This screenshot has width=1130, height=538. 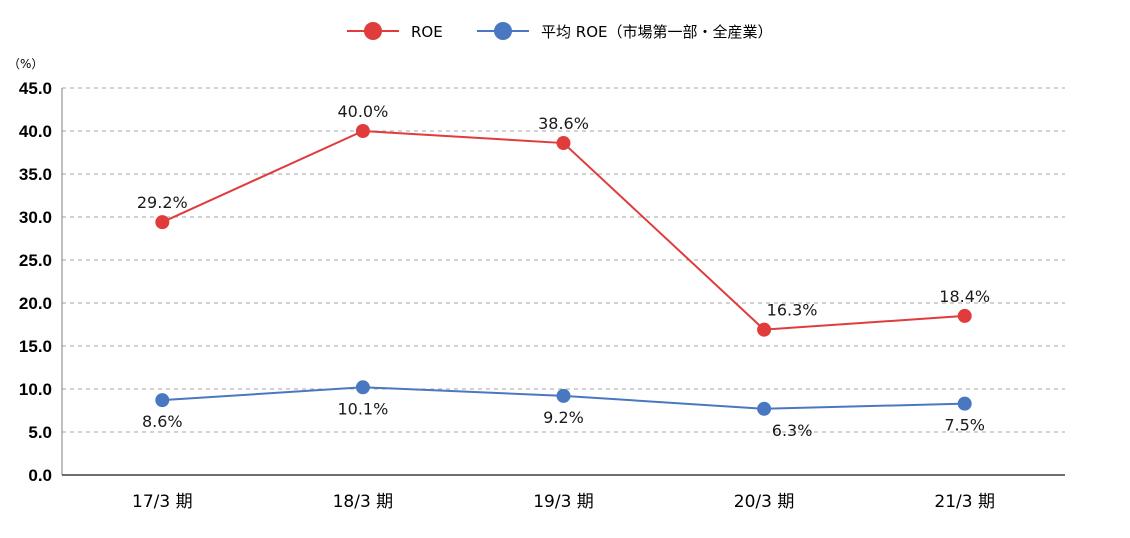 I want to click on y-tick-label: 20.0, so click(x=35, y=303).